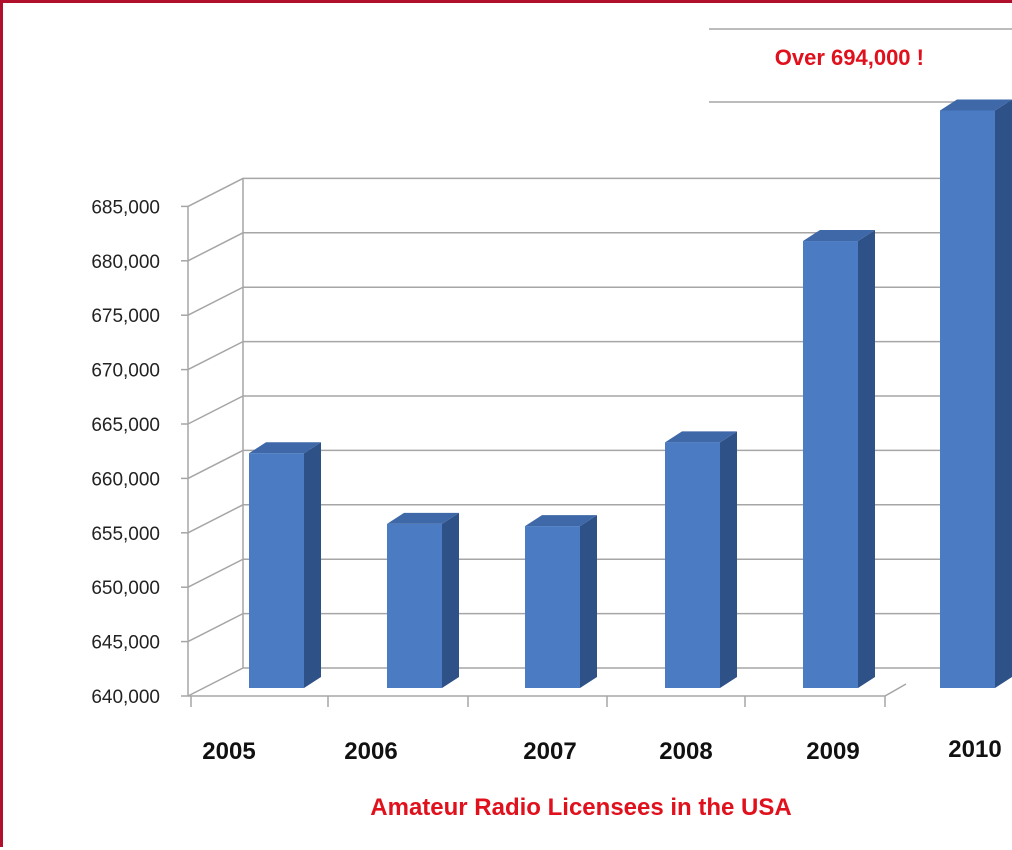  I want to click on bar-2009, so click(839, 459).